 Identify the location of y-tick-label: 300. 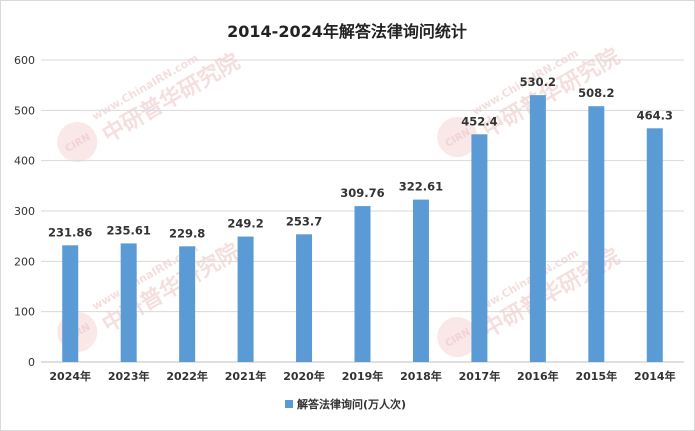
(24, 211).